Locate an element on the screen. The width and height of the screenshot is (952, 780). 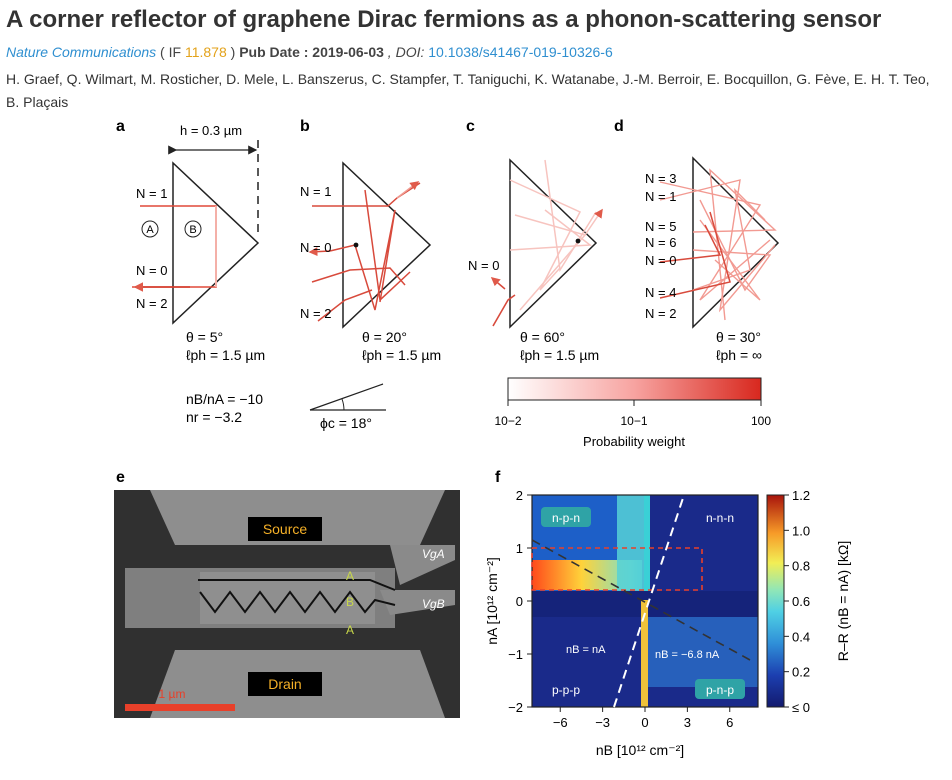
x-tick-label: 0 is located at coordinates (644, 722).